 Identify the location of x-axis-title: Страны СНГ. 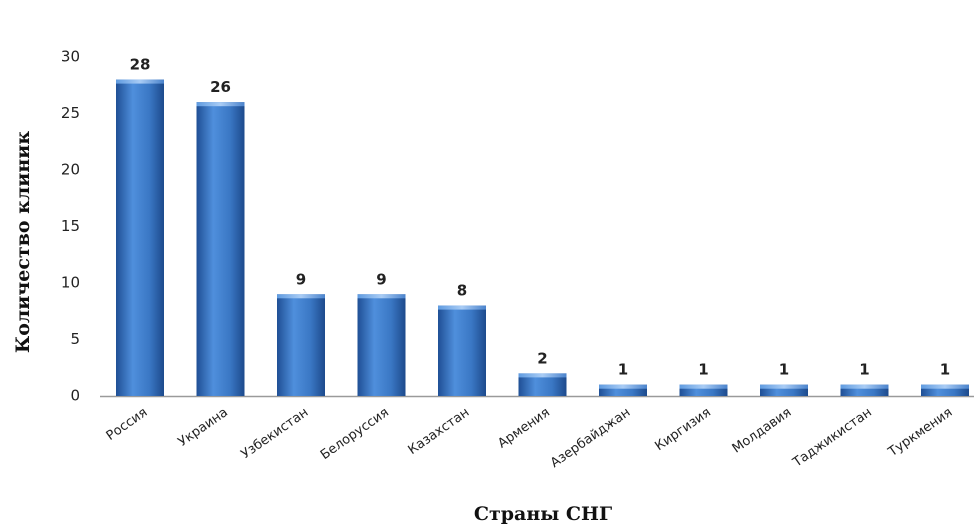
(543, 514).